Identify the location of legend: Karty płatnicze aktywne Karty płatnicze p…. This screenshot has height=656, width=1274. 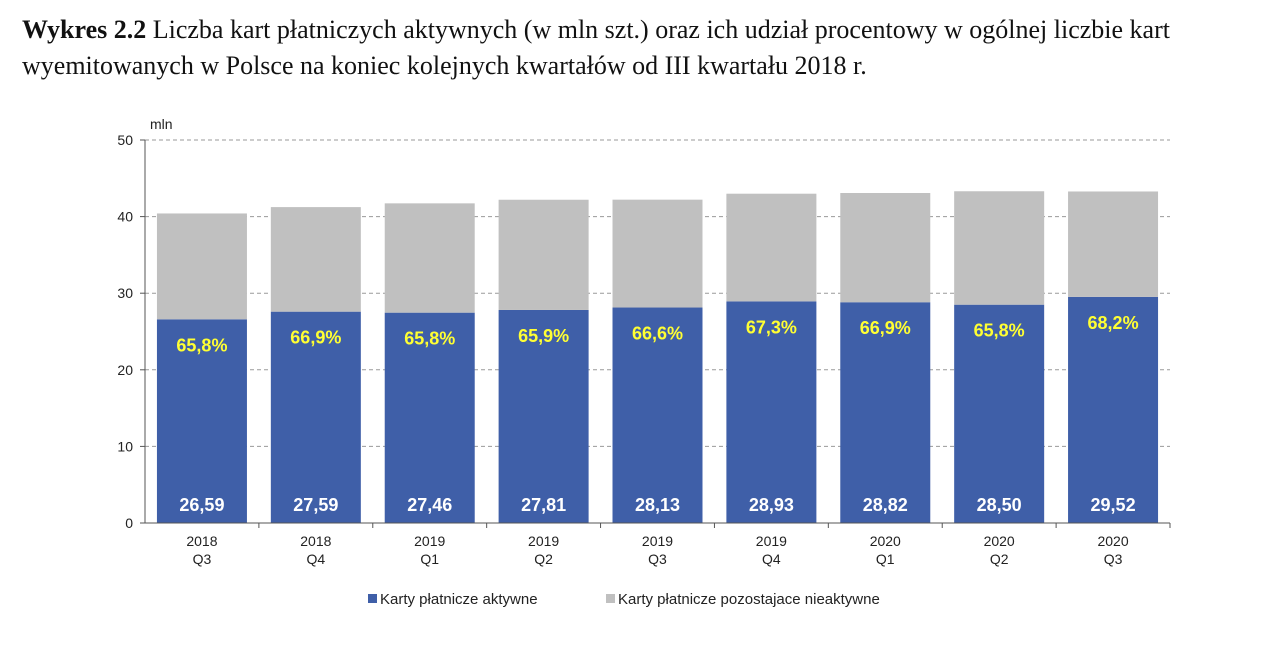
(624, 599).